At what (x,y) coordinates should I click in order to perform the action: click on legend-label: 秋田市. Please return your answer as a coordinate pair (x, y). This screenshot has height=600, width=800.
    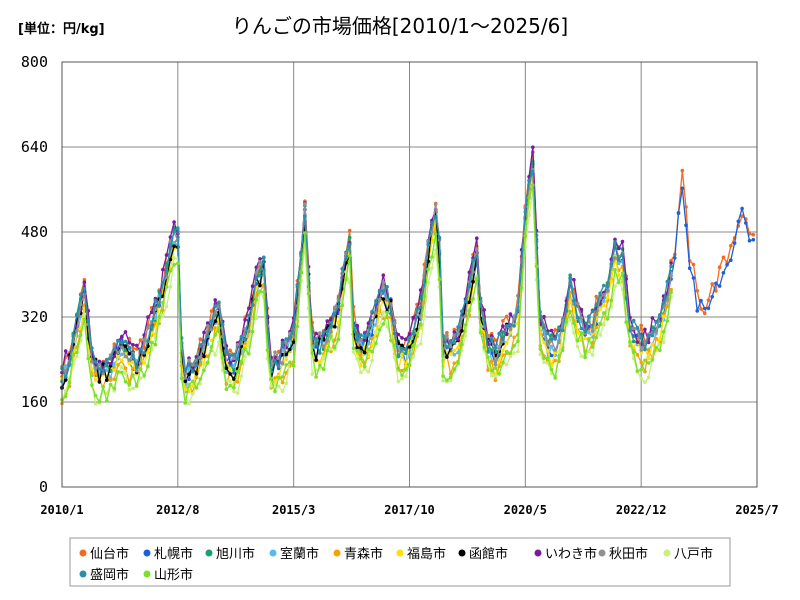
    Looking at the image, I should click on (628, 554).